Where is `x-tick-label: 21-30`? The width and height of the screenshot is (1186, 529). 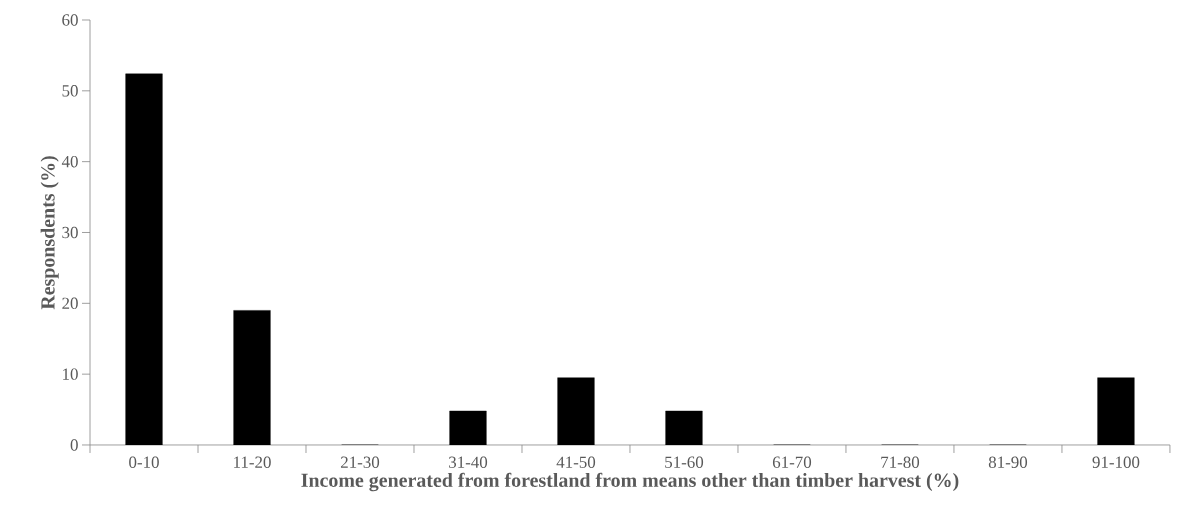 x-tick-label: 21-30 is located at coordinates (360, 462).